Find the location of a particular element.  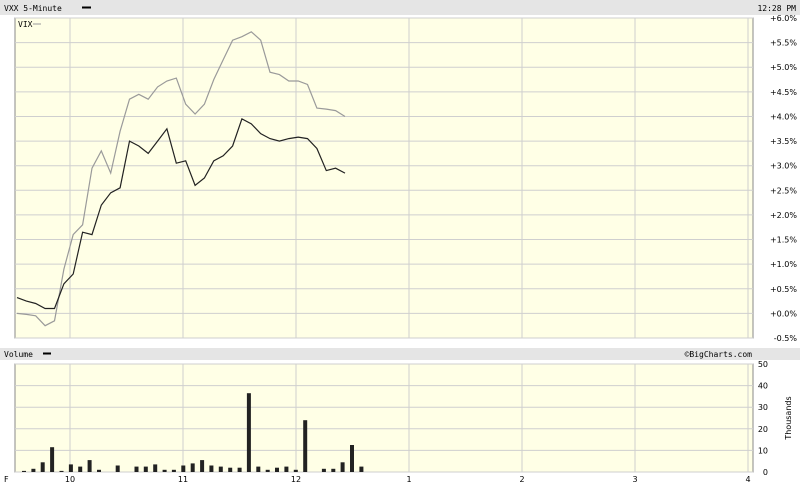

volume-y-tick-label: 50 is located at coordinates (763, 364).